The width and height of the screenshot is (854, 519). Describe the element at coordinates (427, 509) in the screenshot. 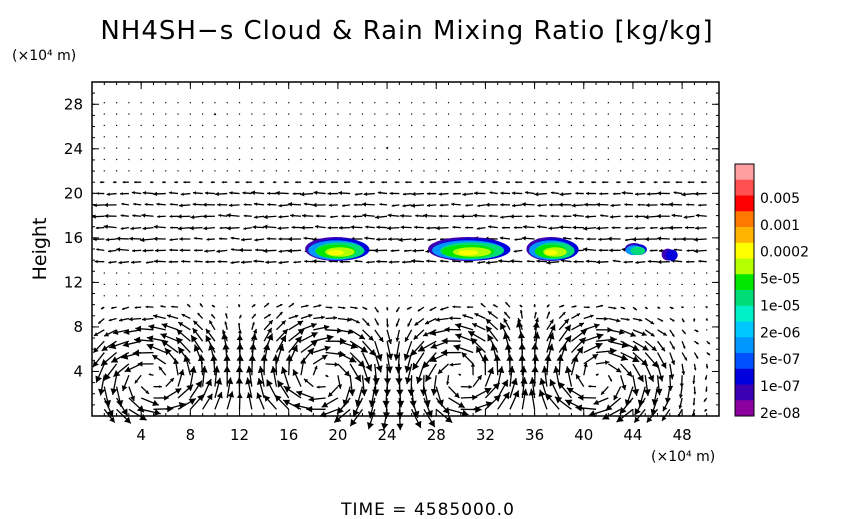

I see `time-label: TIME = 4585000.0` at that location.